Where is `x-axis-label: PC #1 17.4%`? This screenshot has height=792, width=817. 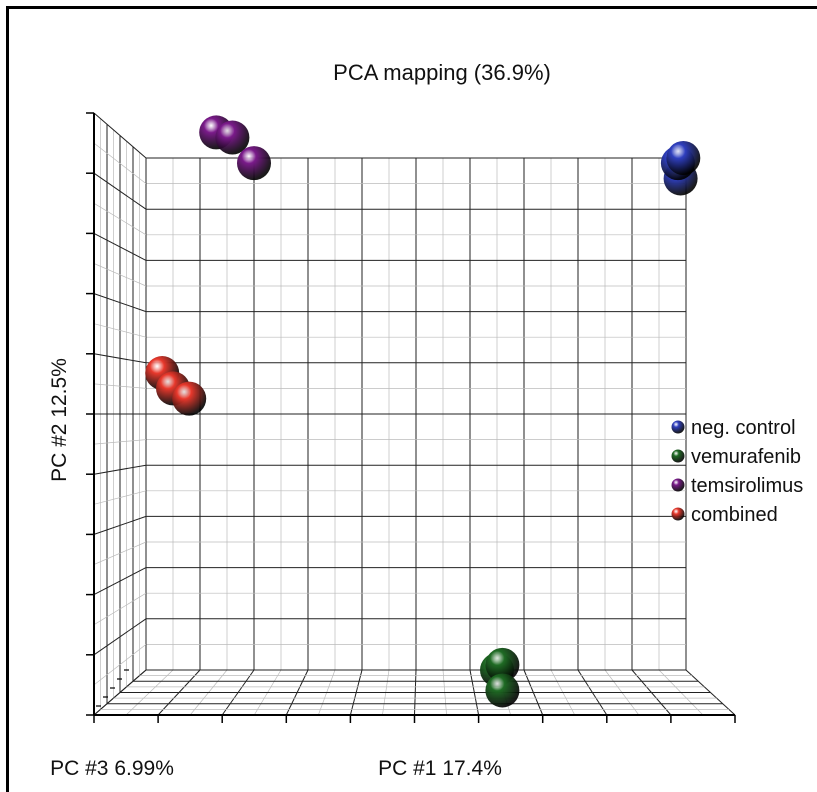
x-axis-label: PC #1 17.4% is located at coordinates (440, 768).